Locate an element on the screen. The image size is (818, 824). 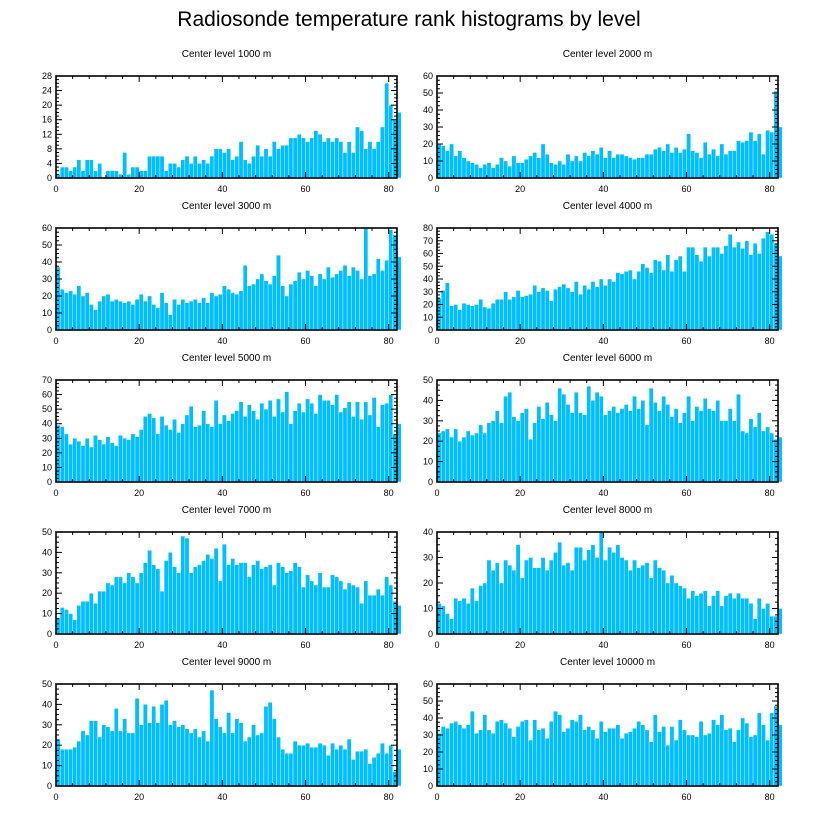
y-tick-label: 30 is located at coordinates (428, 421).